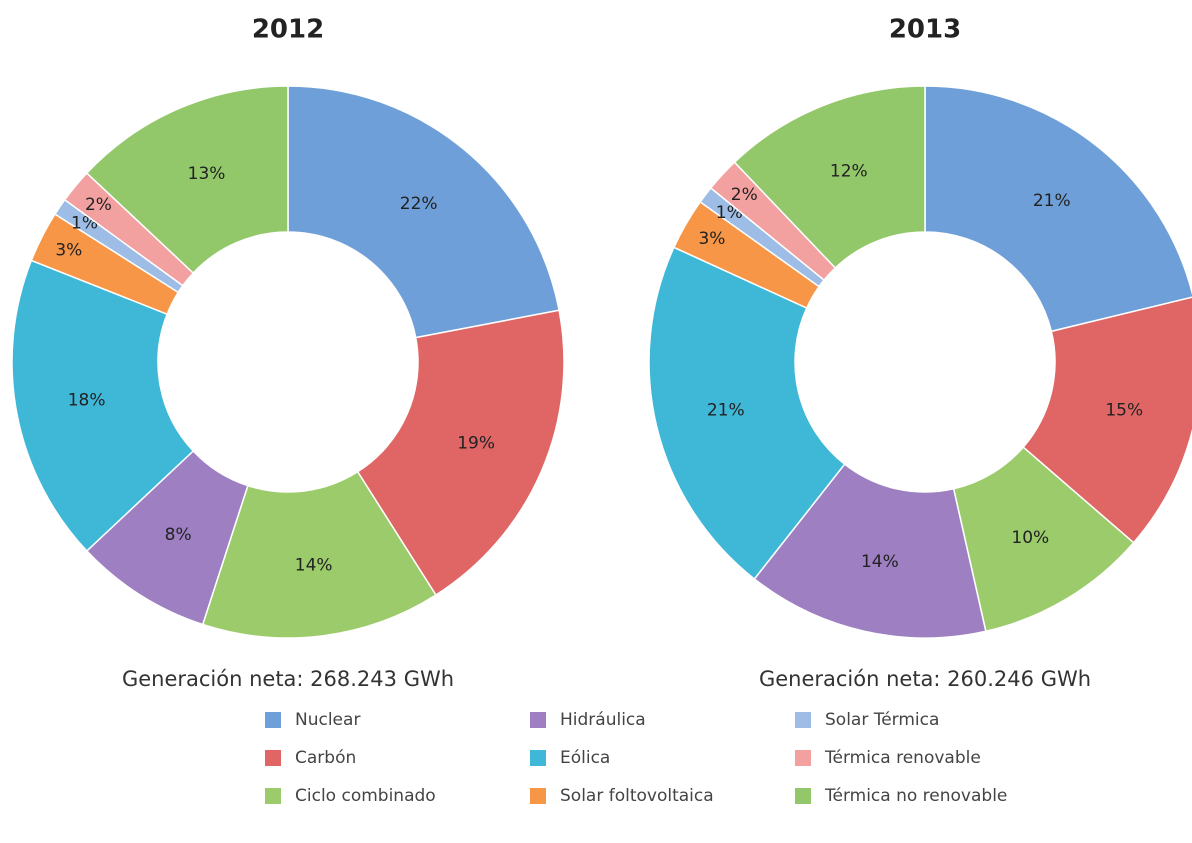 The height and width of the screenshot is (843, 1192). I want to click on slice-label: 13%, so click(207, 174).